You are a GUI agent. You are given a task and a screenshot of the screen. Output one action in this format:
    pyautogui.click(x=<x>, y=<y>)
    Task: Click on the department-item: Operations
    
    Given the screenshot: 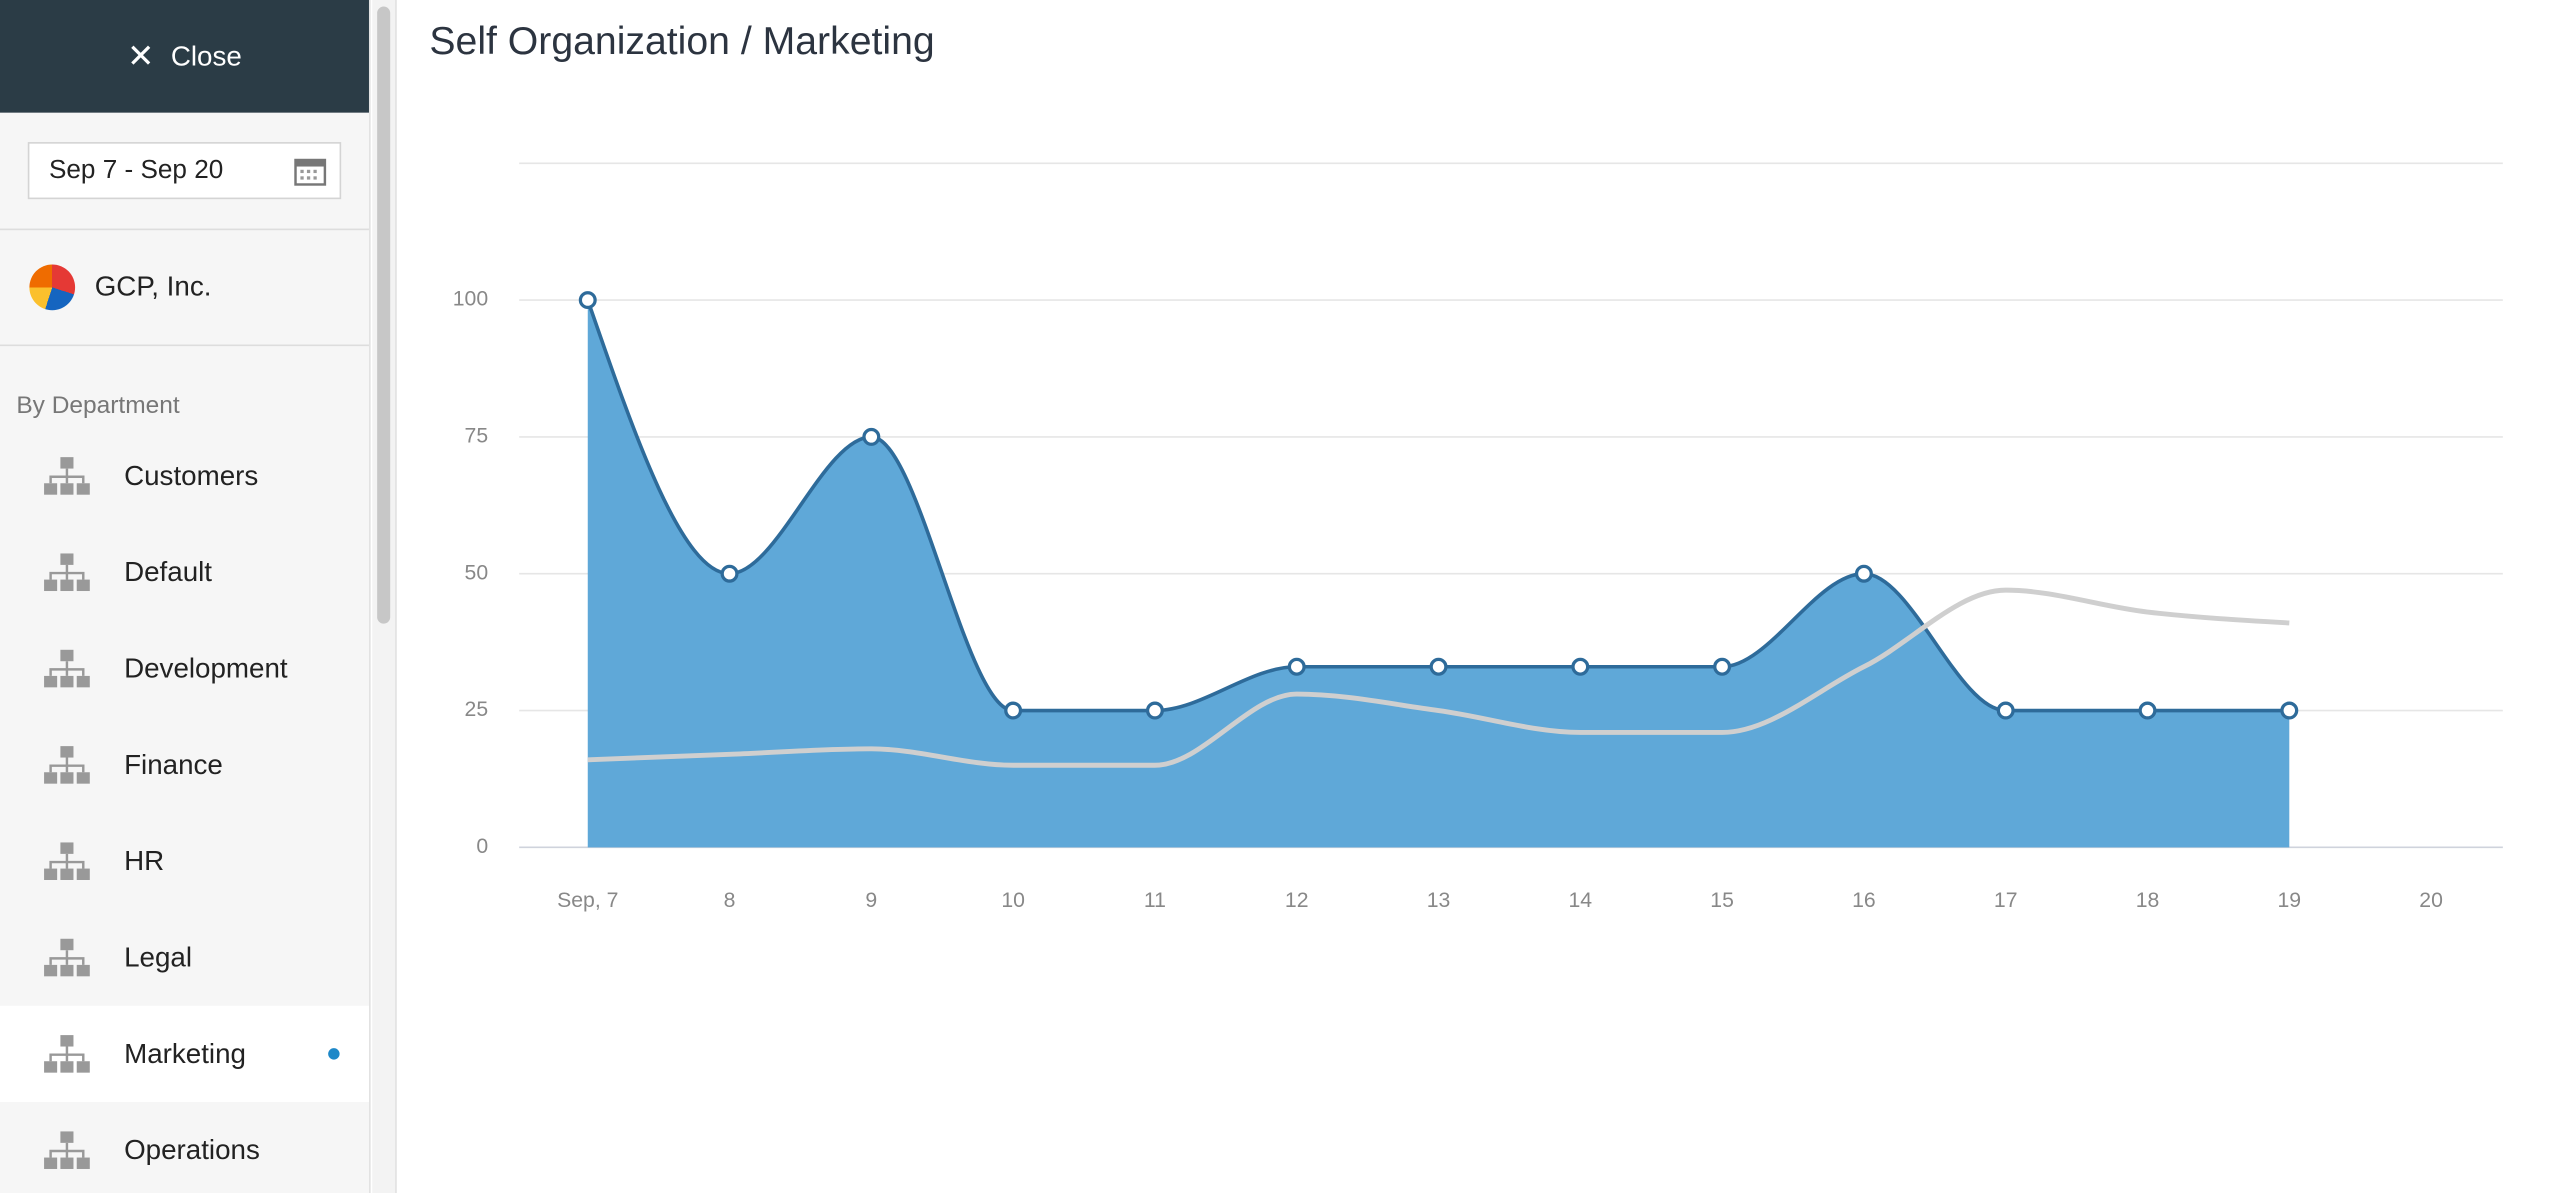 What is the action you would take?
    pyautogui.click(x=184, y=1147)
    